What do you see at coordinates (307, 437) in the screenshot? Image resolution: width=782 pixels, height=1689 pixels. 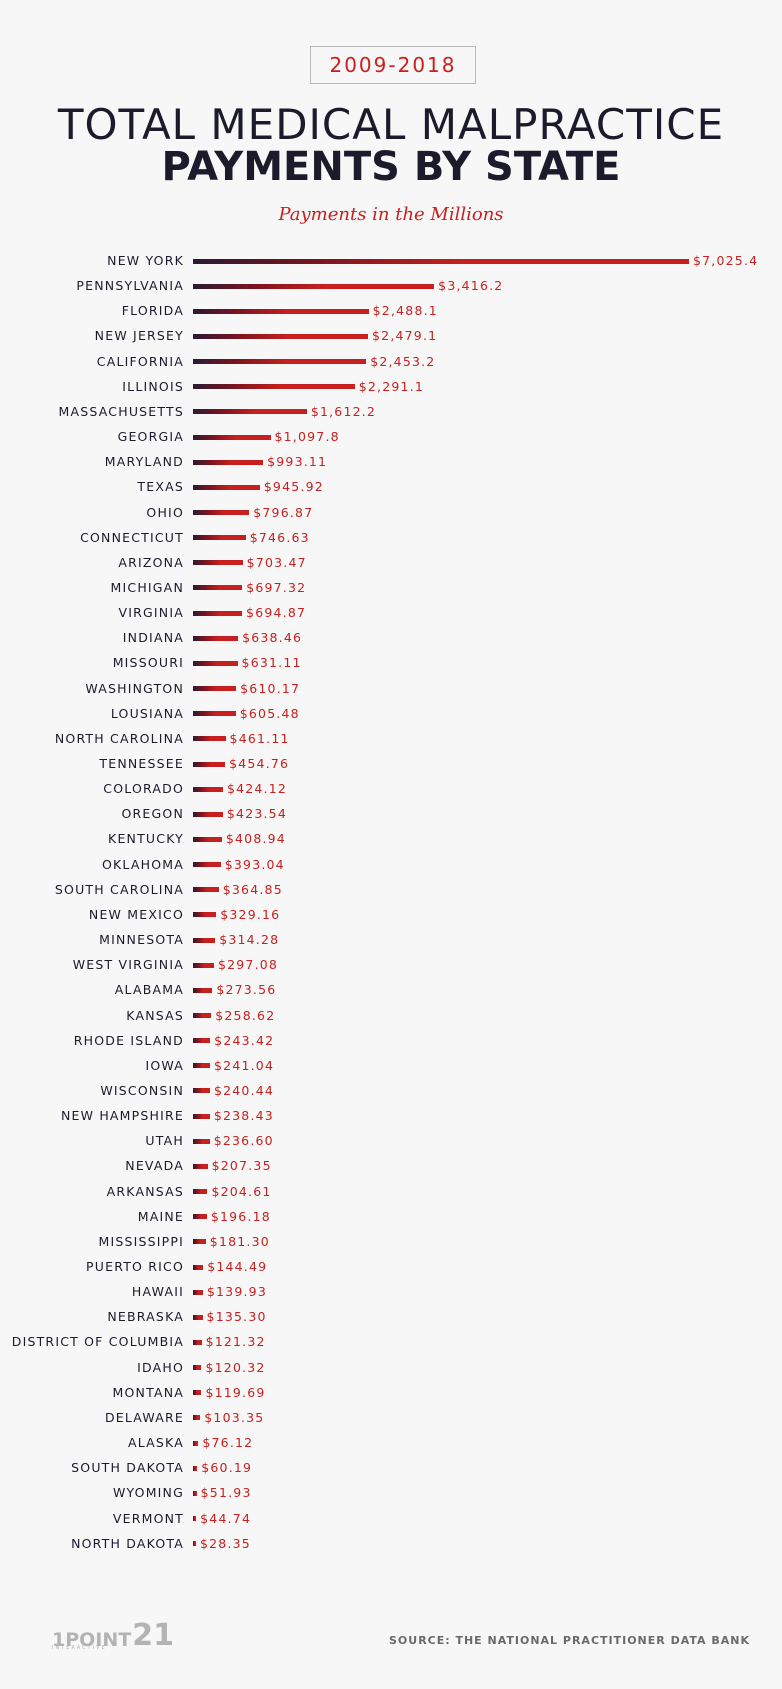 I see `value-label: $1,097.8` at bounding box center [307, 437].